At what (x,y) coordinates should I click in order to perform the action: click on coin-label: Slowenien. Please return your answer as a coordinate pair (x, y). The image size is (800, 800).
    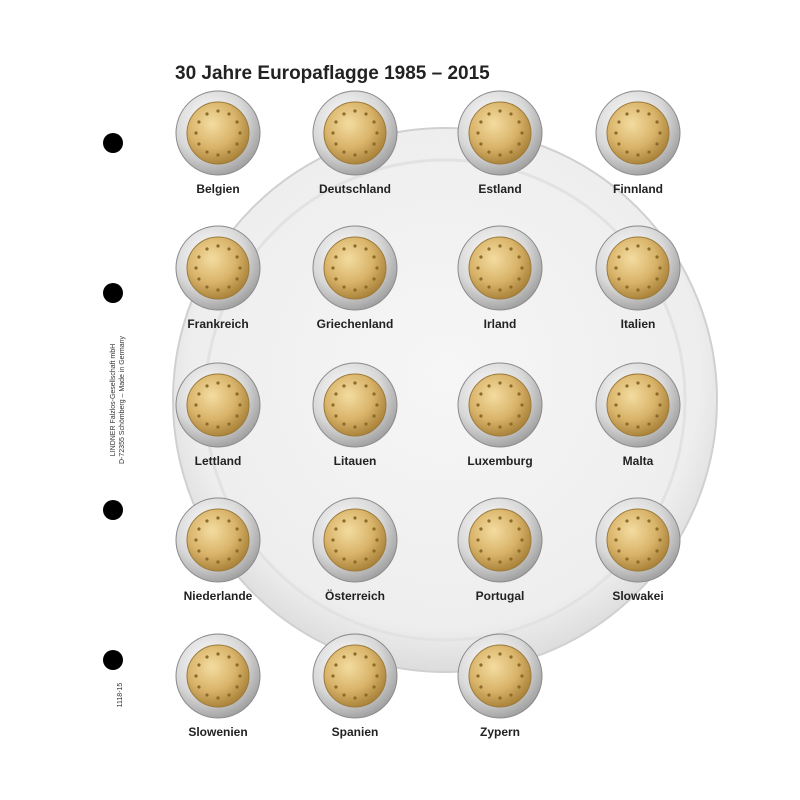
    Looking at the image, I should click on (217, 732).